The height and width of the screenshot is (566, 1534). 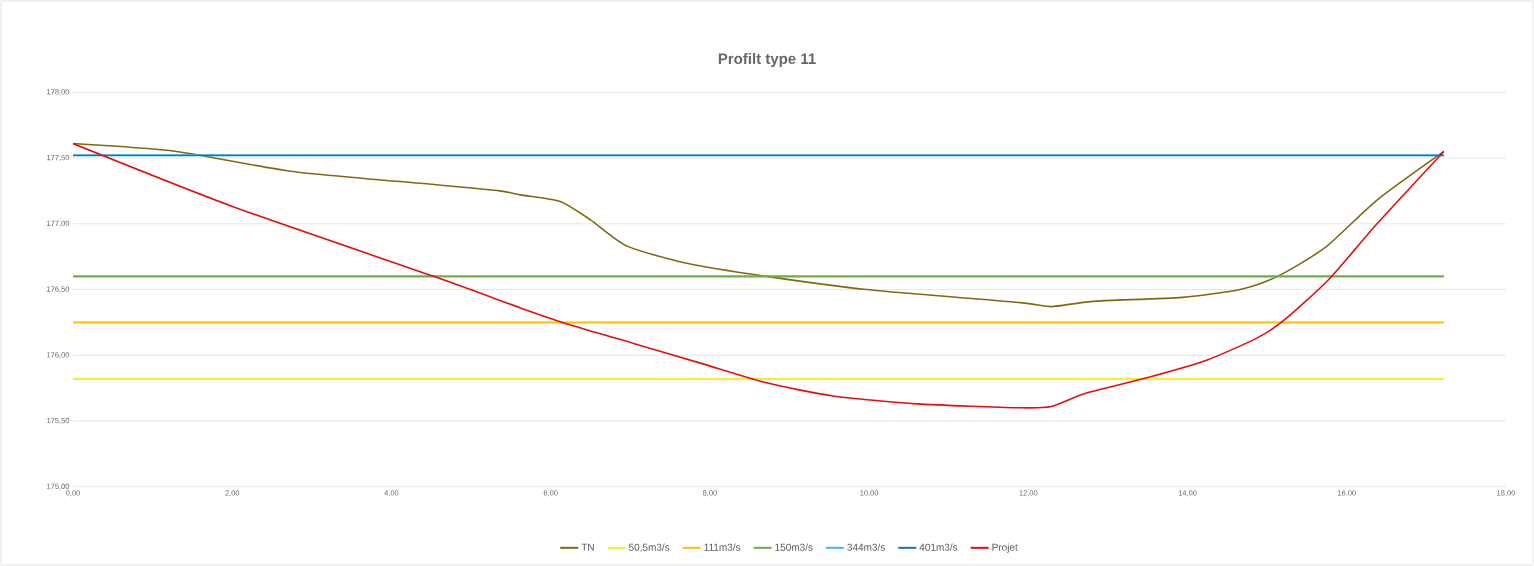 What do you see at coordinates (1005, 548) in the screenshot?
I see `legend-label: Projet` at bounding box center [1005, 548].